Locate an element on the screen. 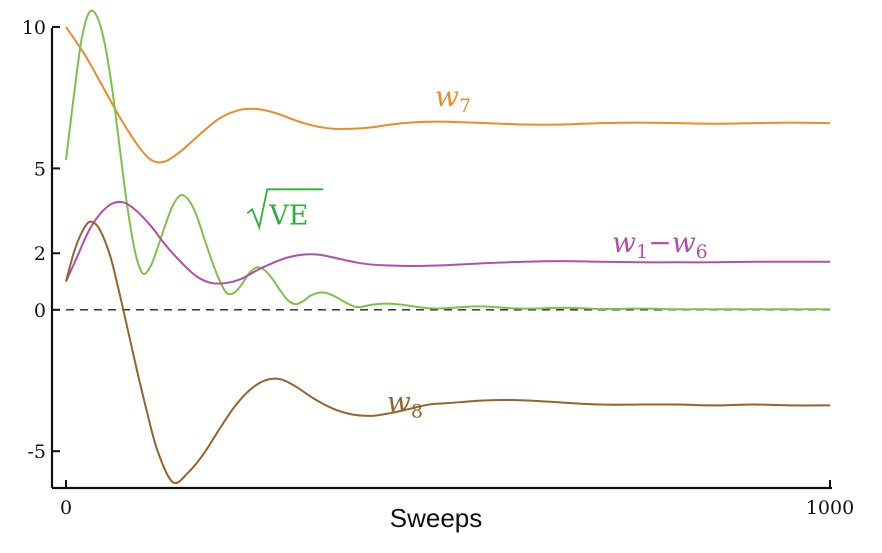 This screenshot has width=882, height=553. x-axis-title: Sweeps is located at coordinates (436, 518).